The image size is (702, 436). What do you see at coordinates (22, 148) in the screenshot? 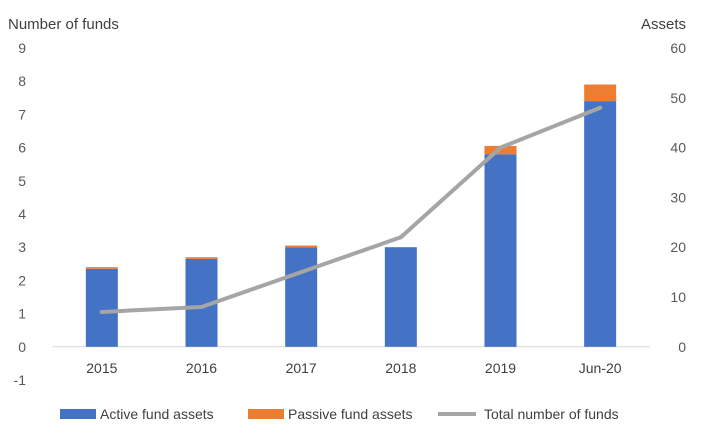
I see `left-tick-label: 6` at bounding box center [22, 148].